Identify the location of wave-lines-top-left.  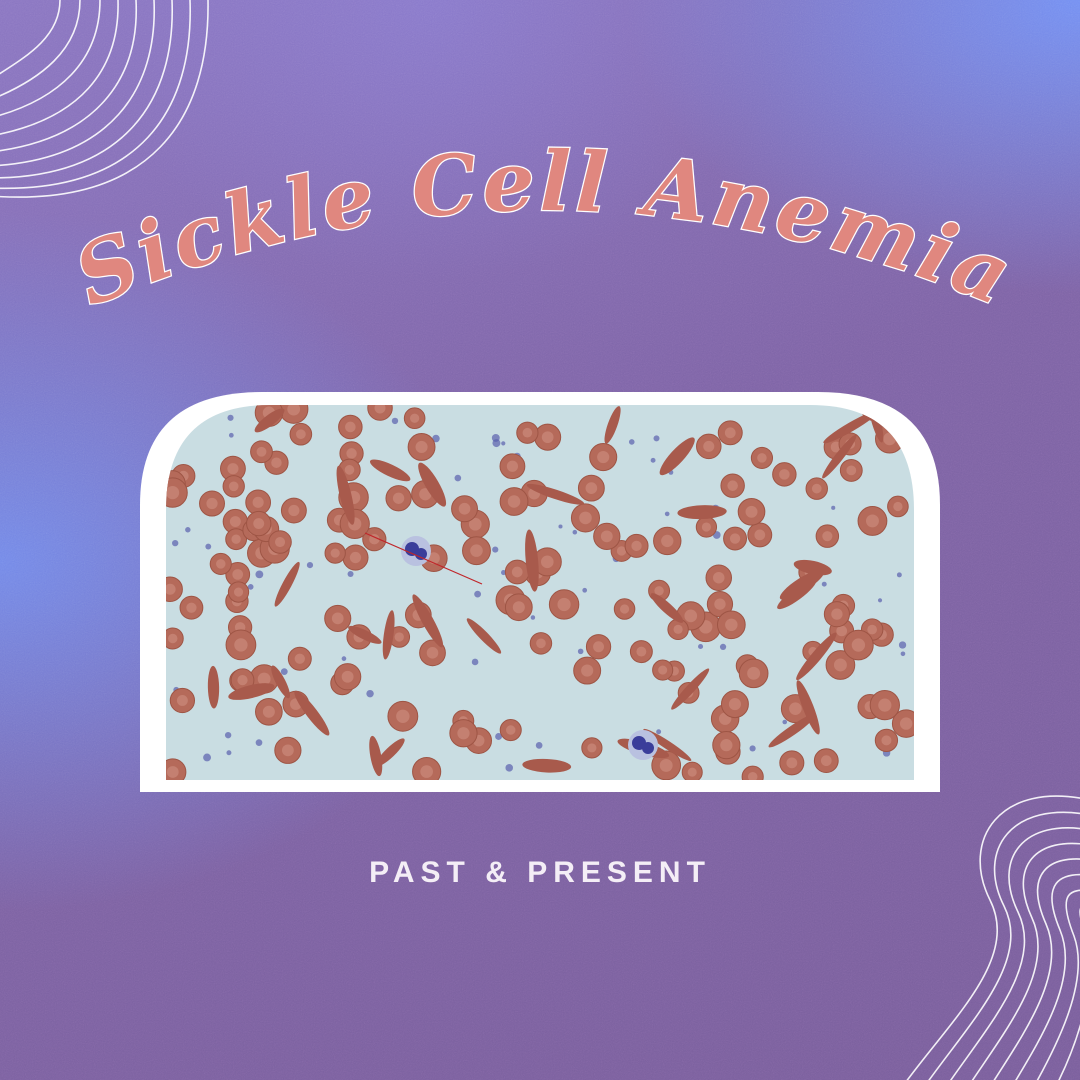
(104, 99).